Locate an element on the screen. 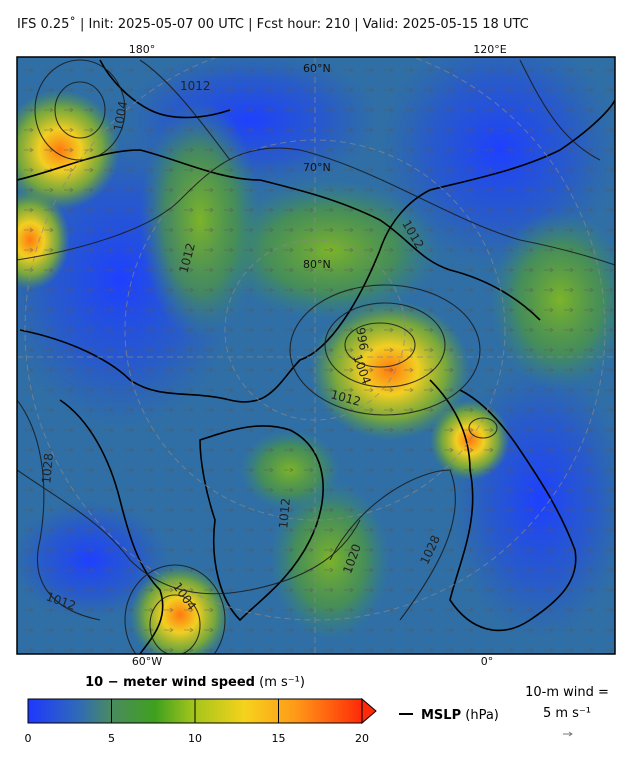 Image resolution: width=631 pixels, height=765 pixels. contour-label: 1004 is located at coordinates (120, 116).